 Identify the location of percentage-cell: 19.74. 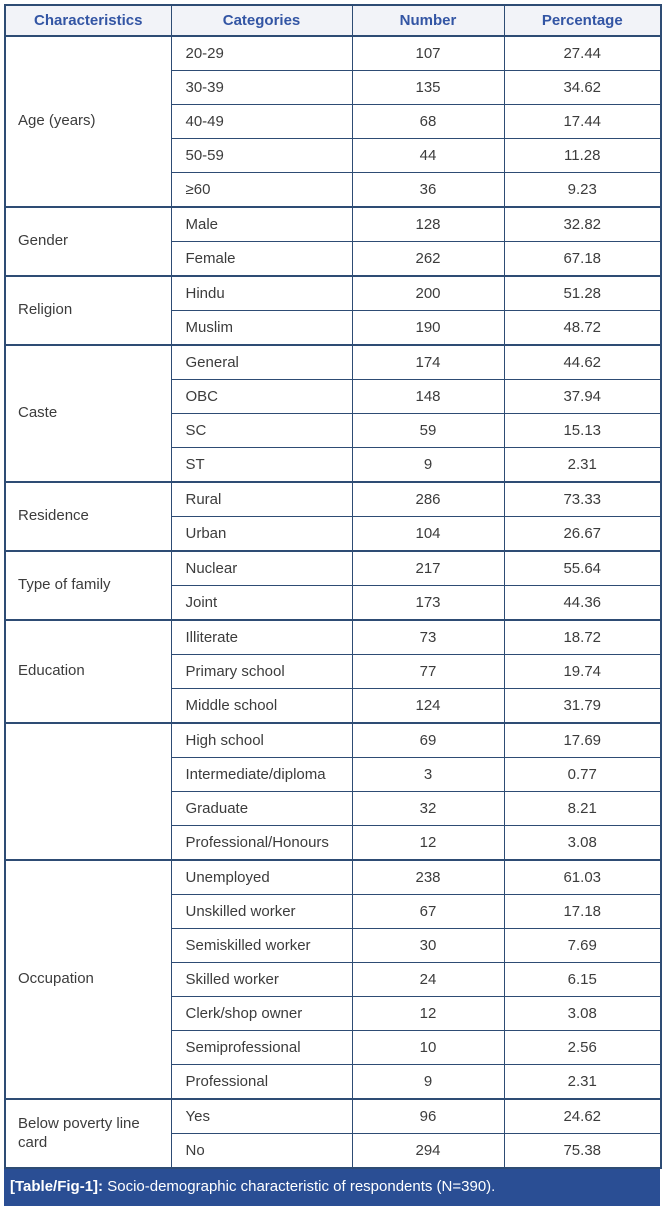
(582, 671).